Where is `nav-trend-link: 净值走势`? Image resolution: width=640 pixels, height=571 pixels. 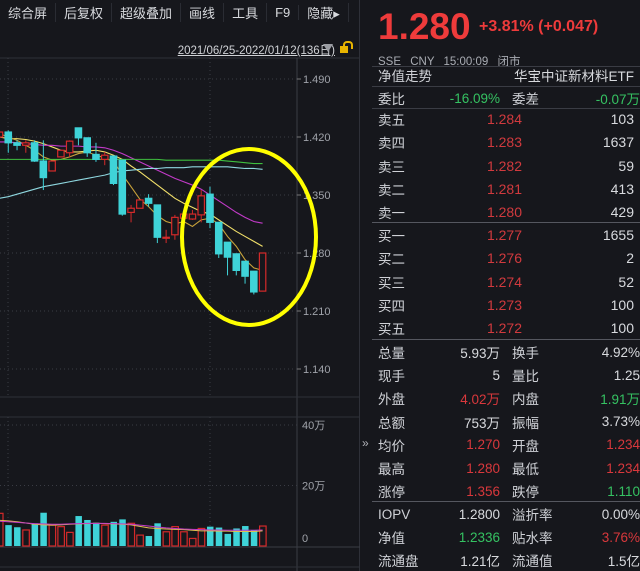 nav-trend-link: 净值走势 is located at coordinates (405, 76).